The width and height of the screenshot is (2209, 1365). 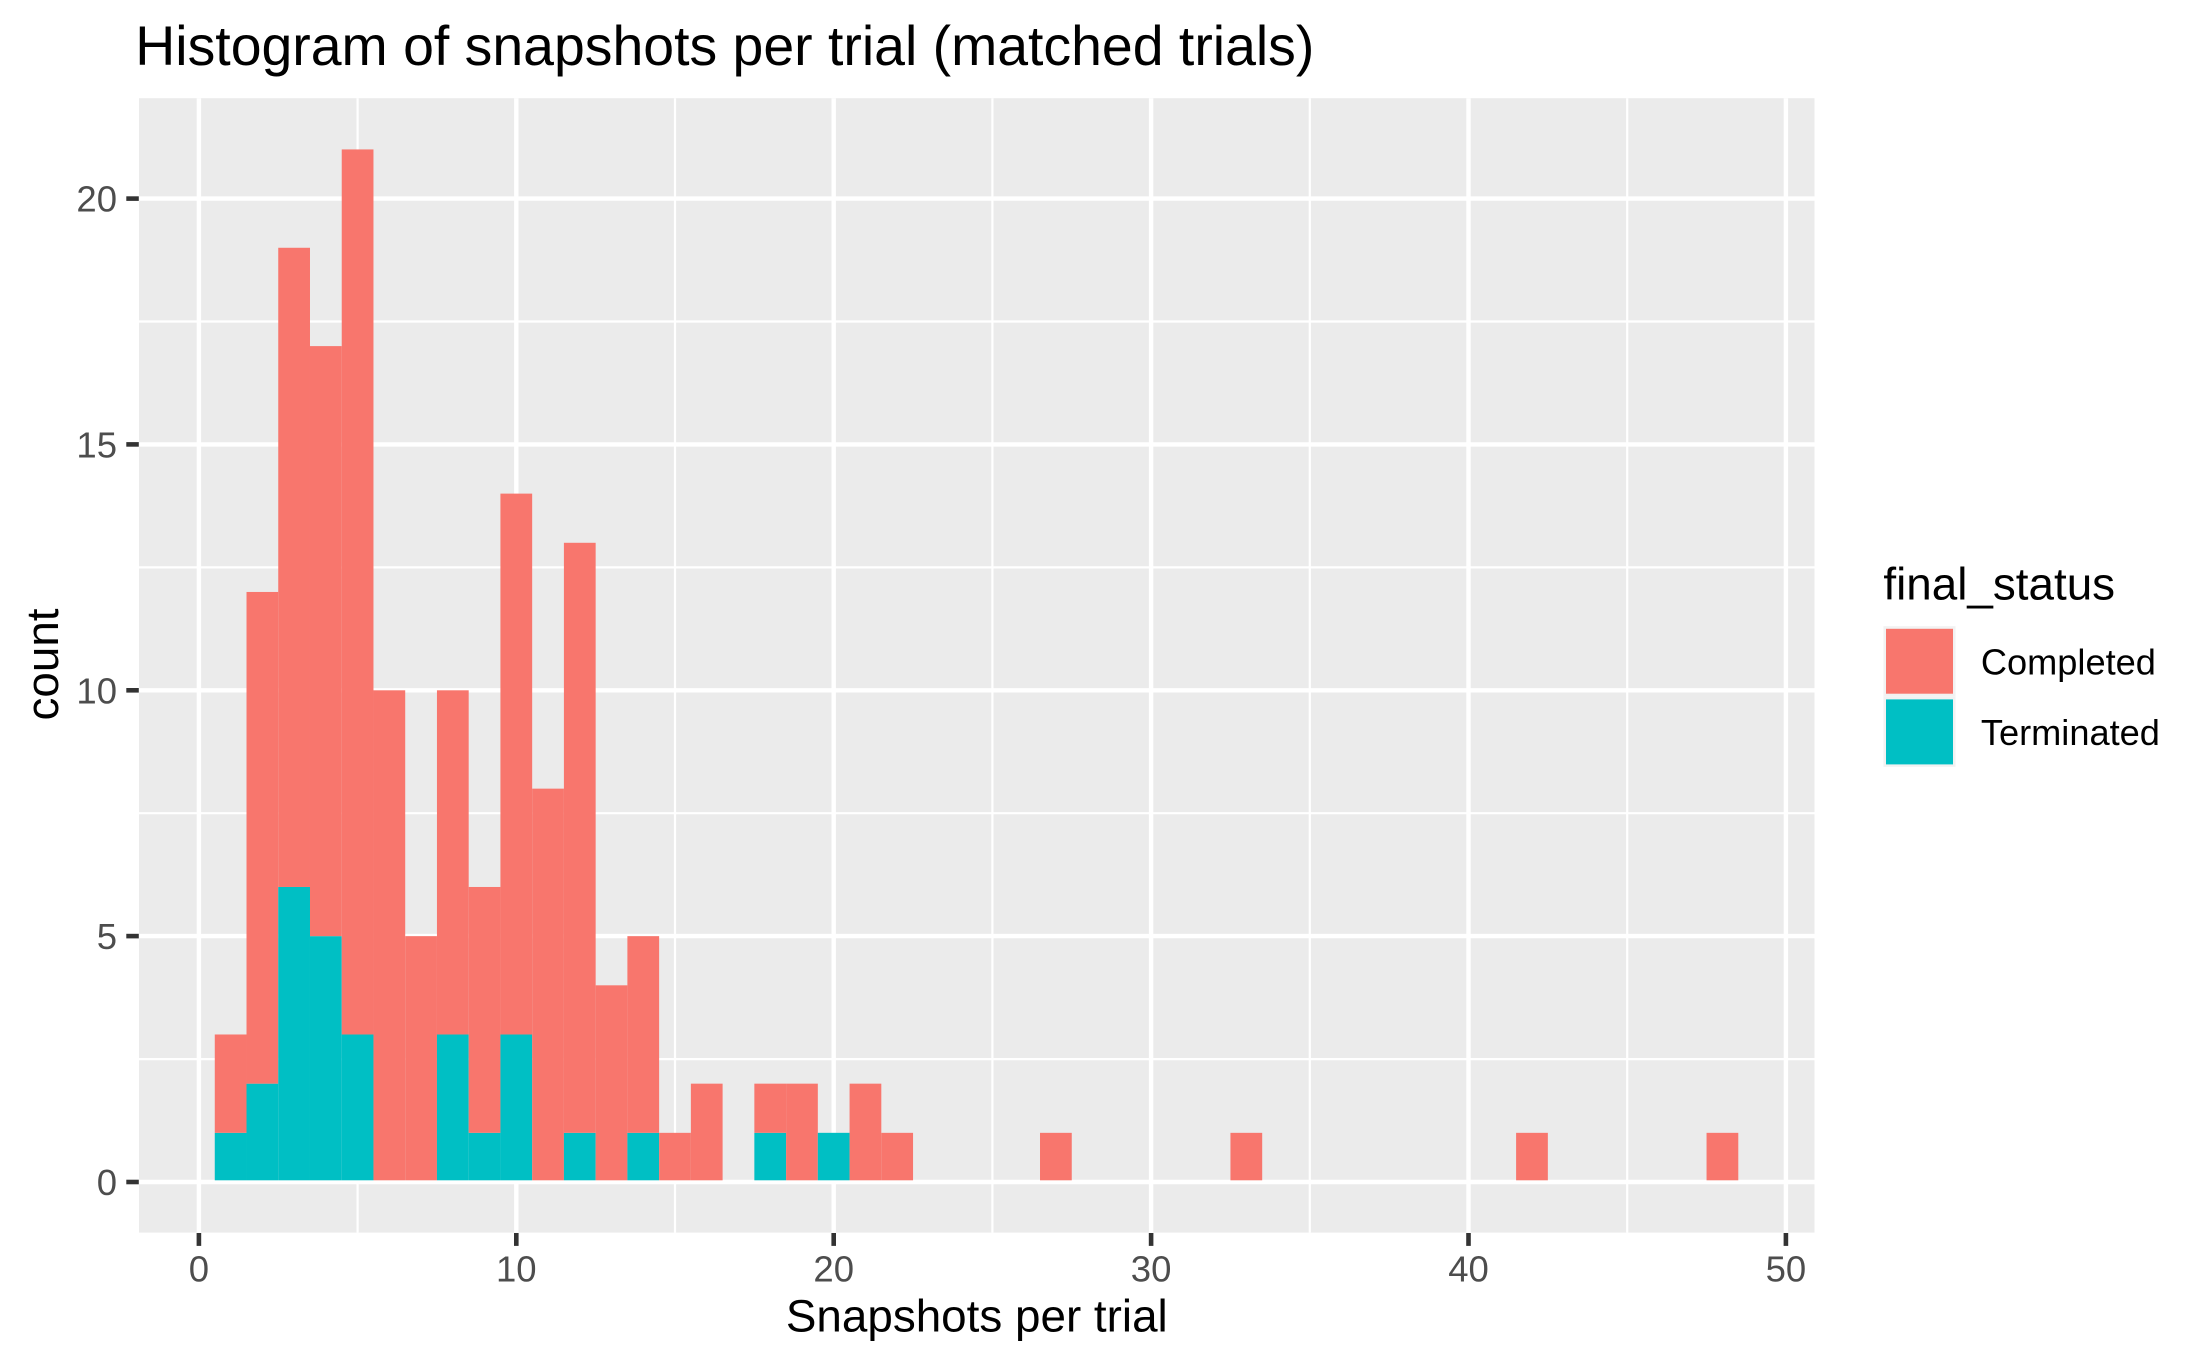 I want to click on svg-text: Completed, so click(x=2068, y=662).